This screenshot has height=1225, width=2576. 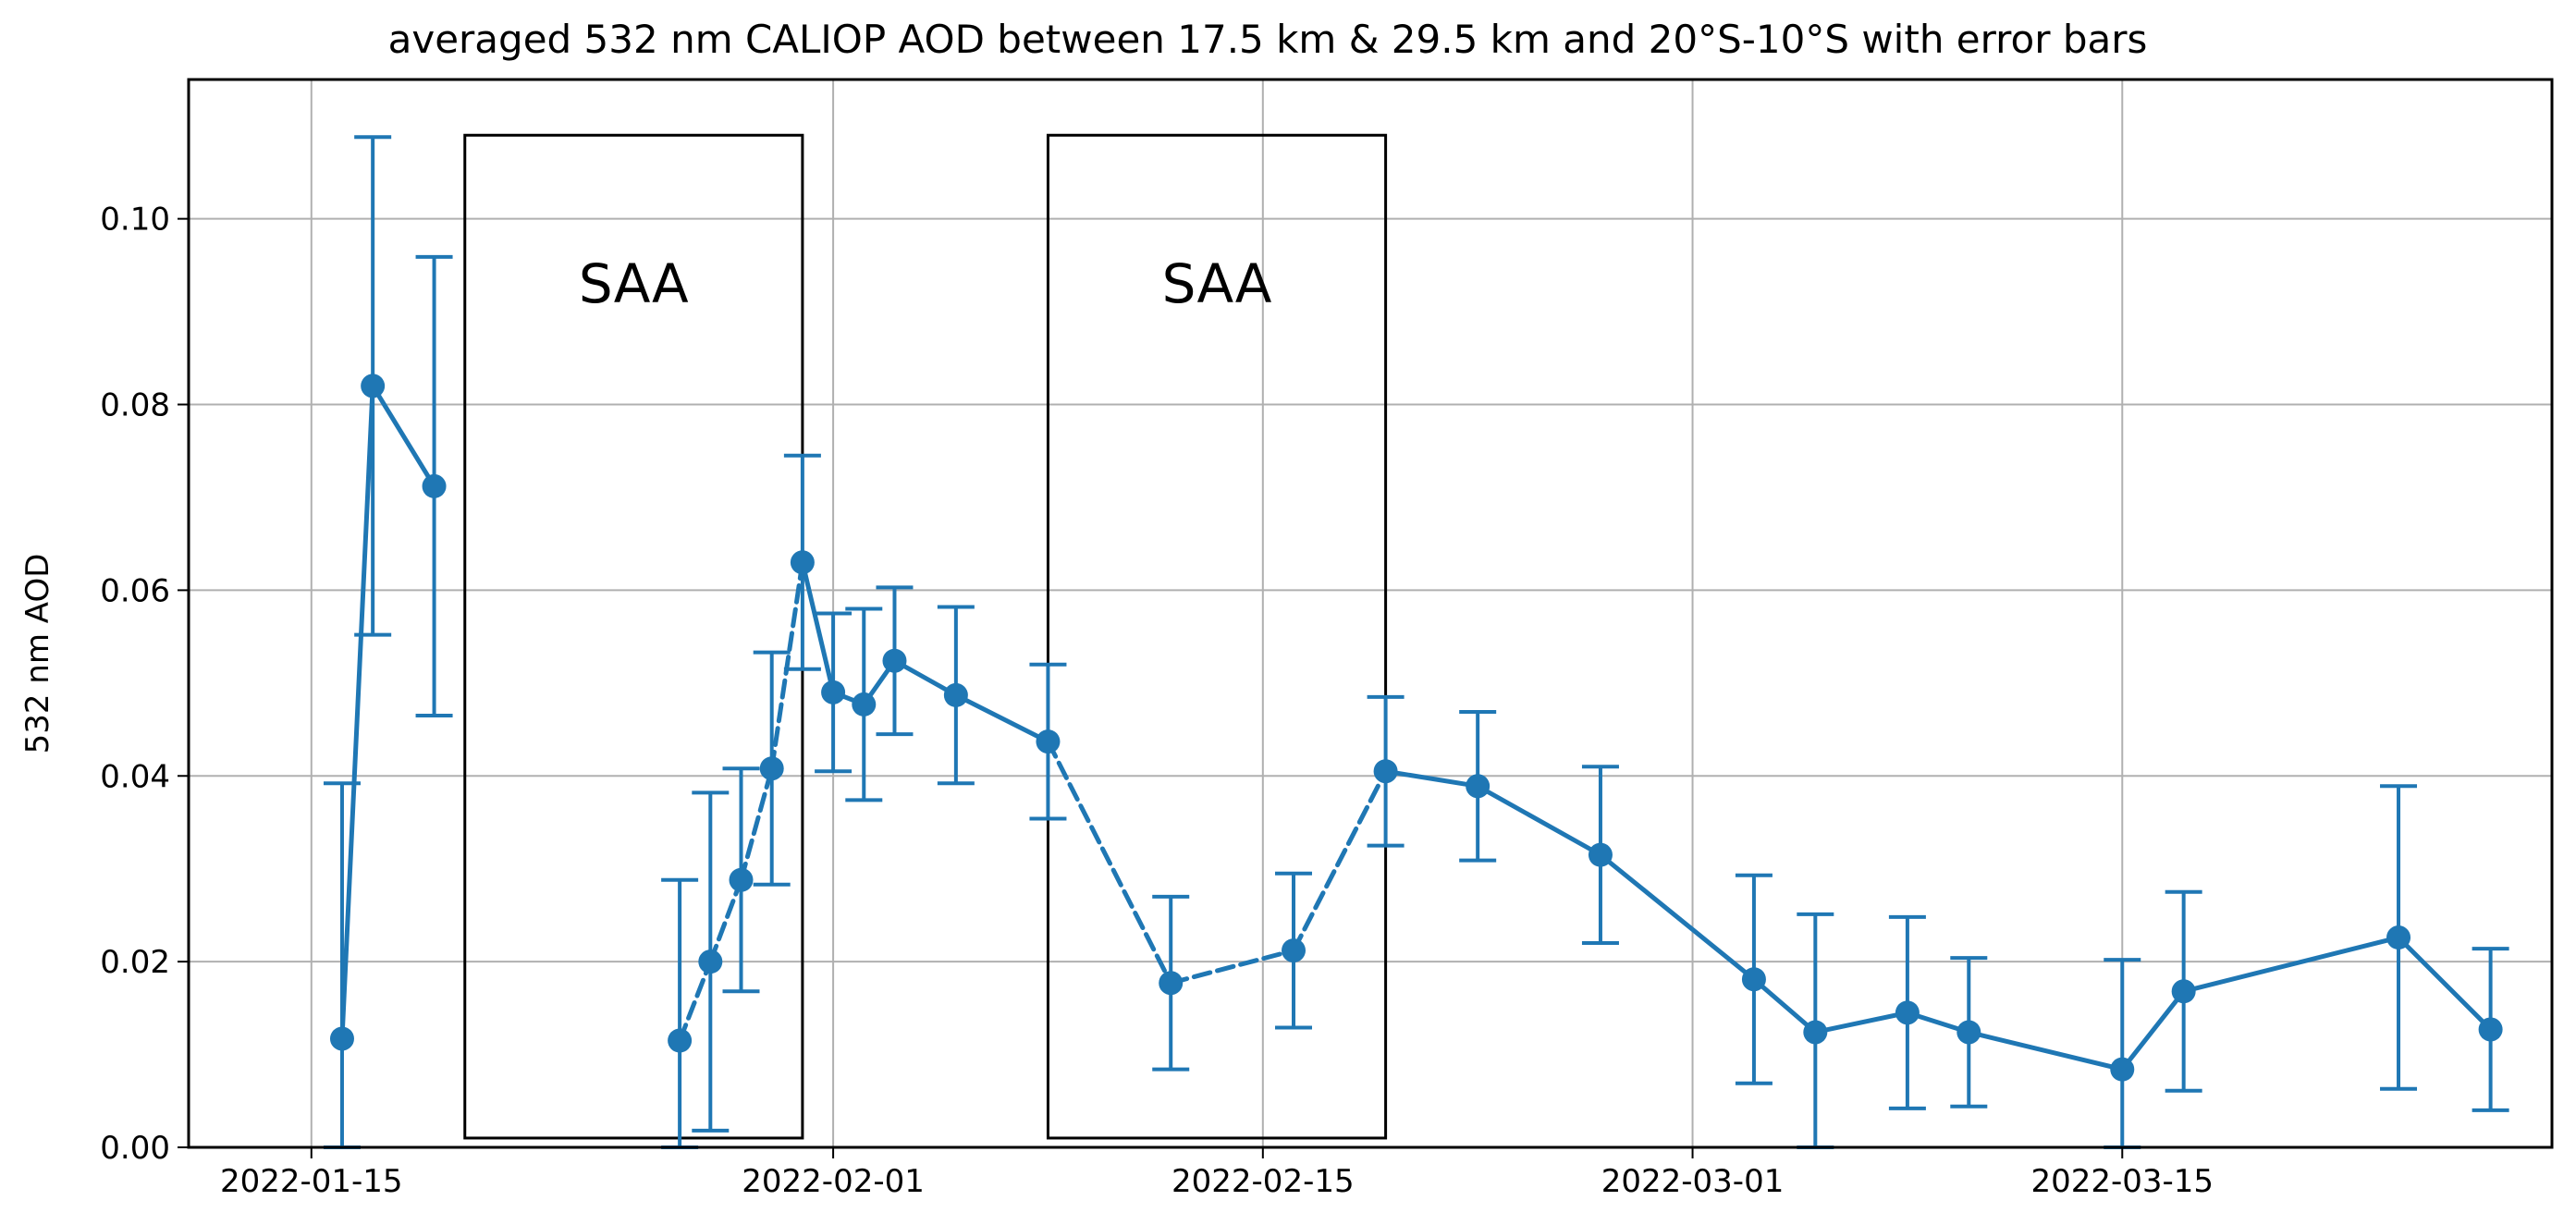 I want to click on y-tick-label: 0.10, so click(x=135, y=221).